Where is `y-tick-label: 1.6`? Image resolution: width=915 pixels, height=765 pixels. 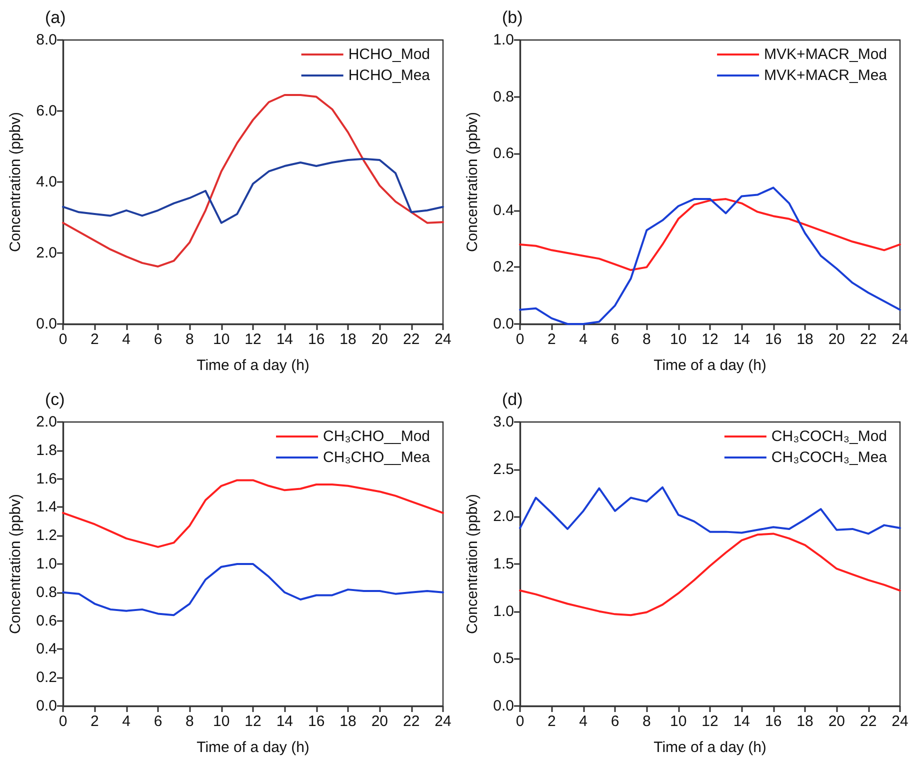
y-tick-label: 1.6 is located at coordinates (46, 479).